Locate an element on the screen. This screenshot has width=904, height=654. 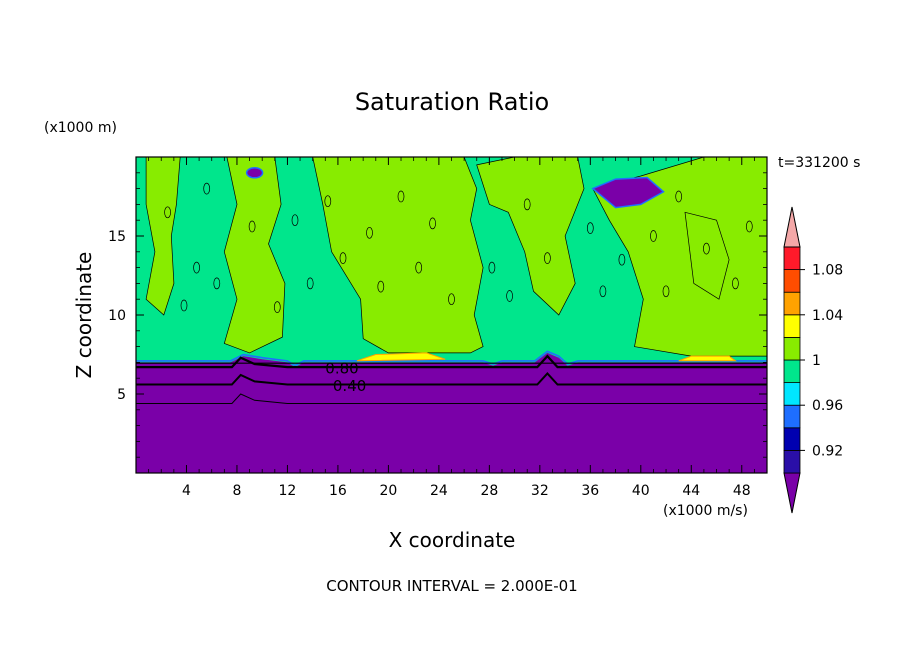
x-tick-label: 44 is located at coordinates (691, 491).